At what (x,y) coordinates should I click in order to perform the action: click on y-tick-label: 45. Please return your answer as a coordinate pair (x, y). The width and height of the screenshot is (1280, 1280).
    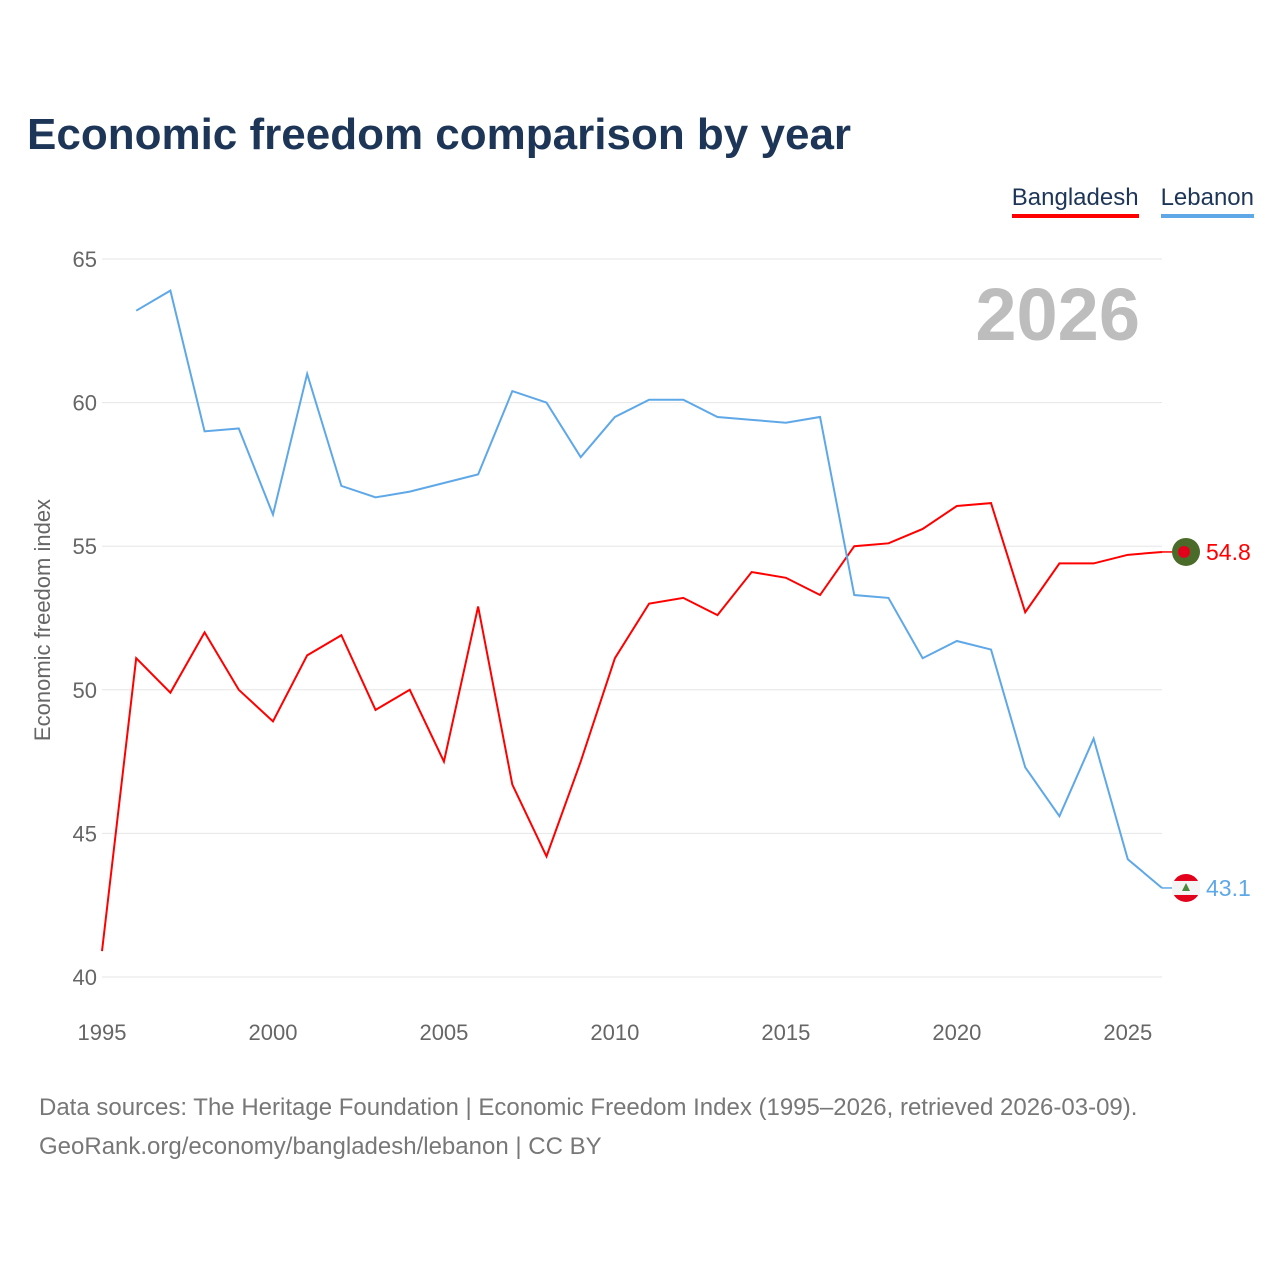
    Looking at the image, I should click on (85, 833).